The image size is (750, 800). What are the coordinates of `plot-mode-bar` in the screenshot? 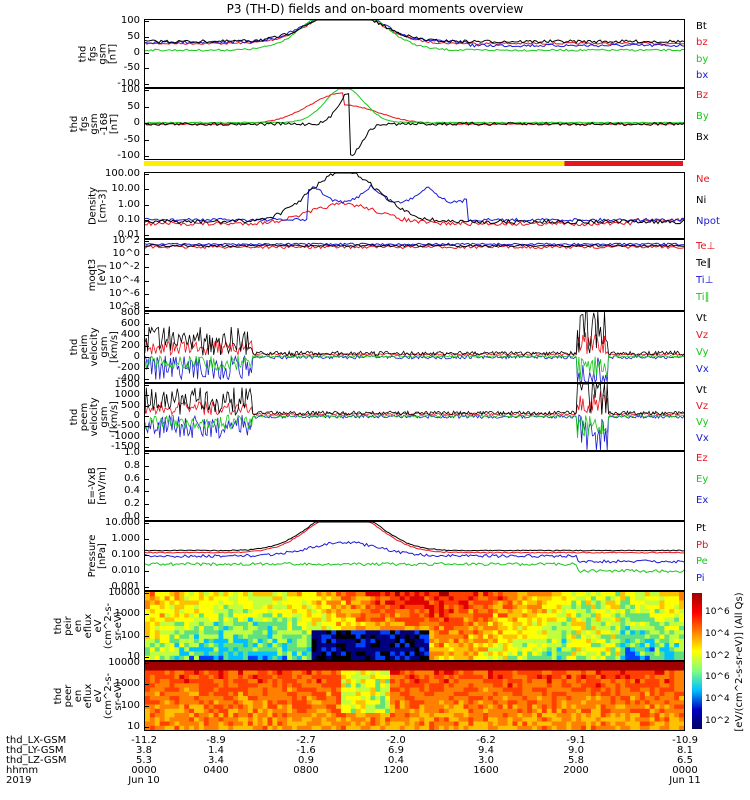 It's located at (413, 163).